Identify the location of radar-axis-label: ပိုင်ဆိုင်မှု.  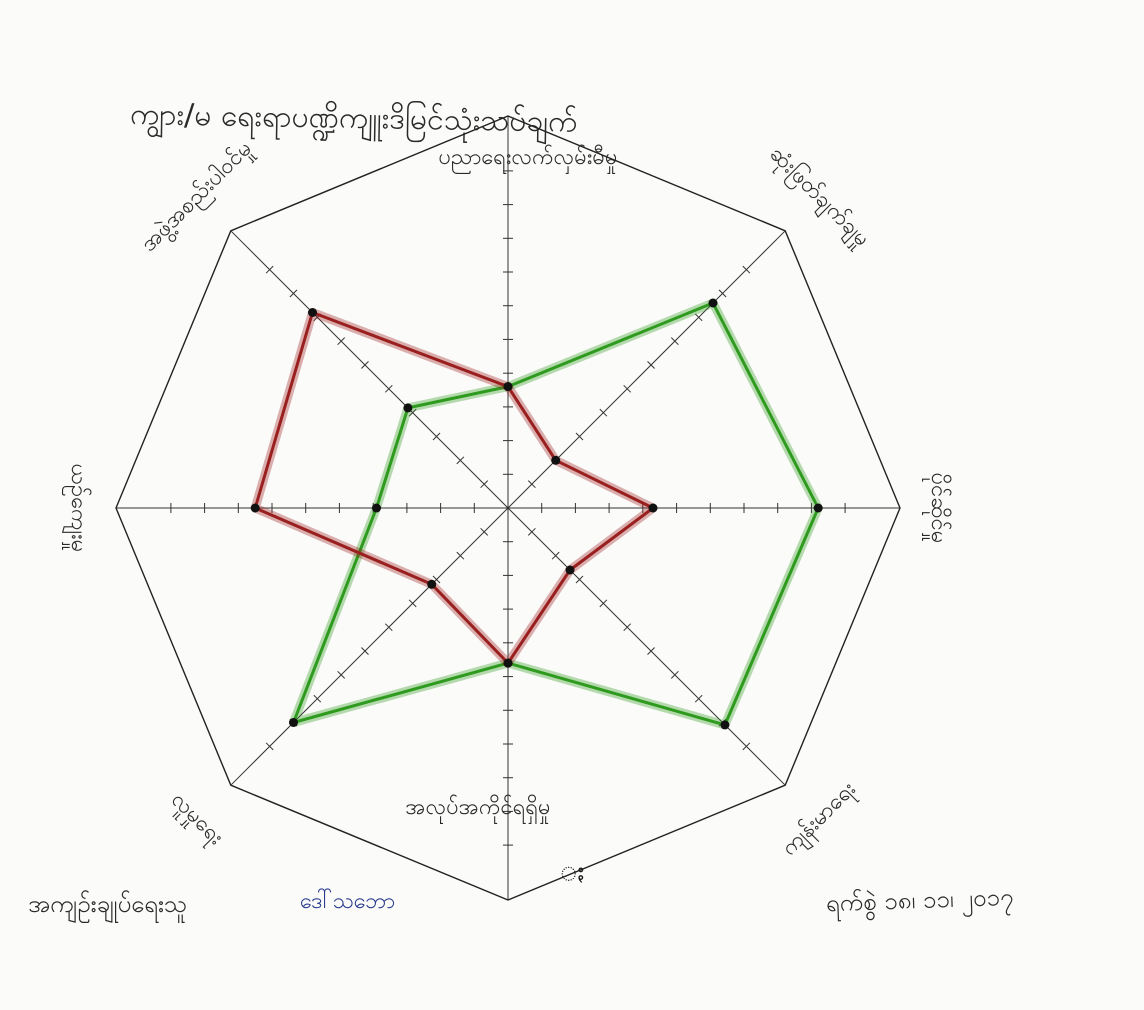
(937, 508).